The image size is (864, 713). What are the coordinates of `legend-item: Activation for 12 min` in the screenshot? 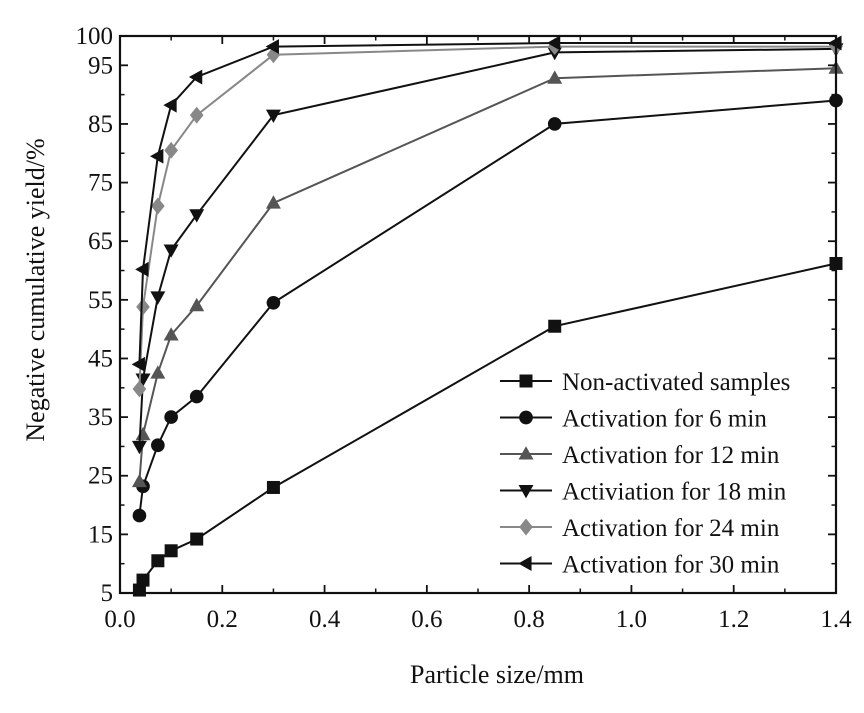 It's located at (640, 455).